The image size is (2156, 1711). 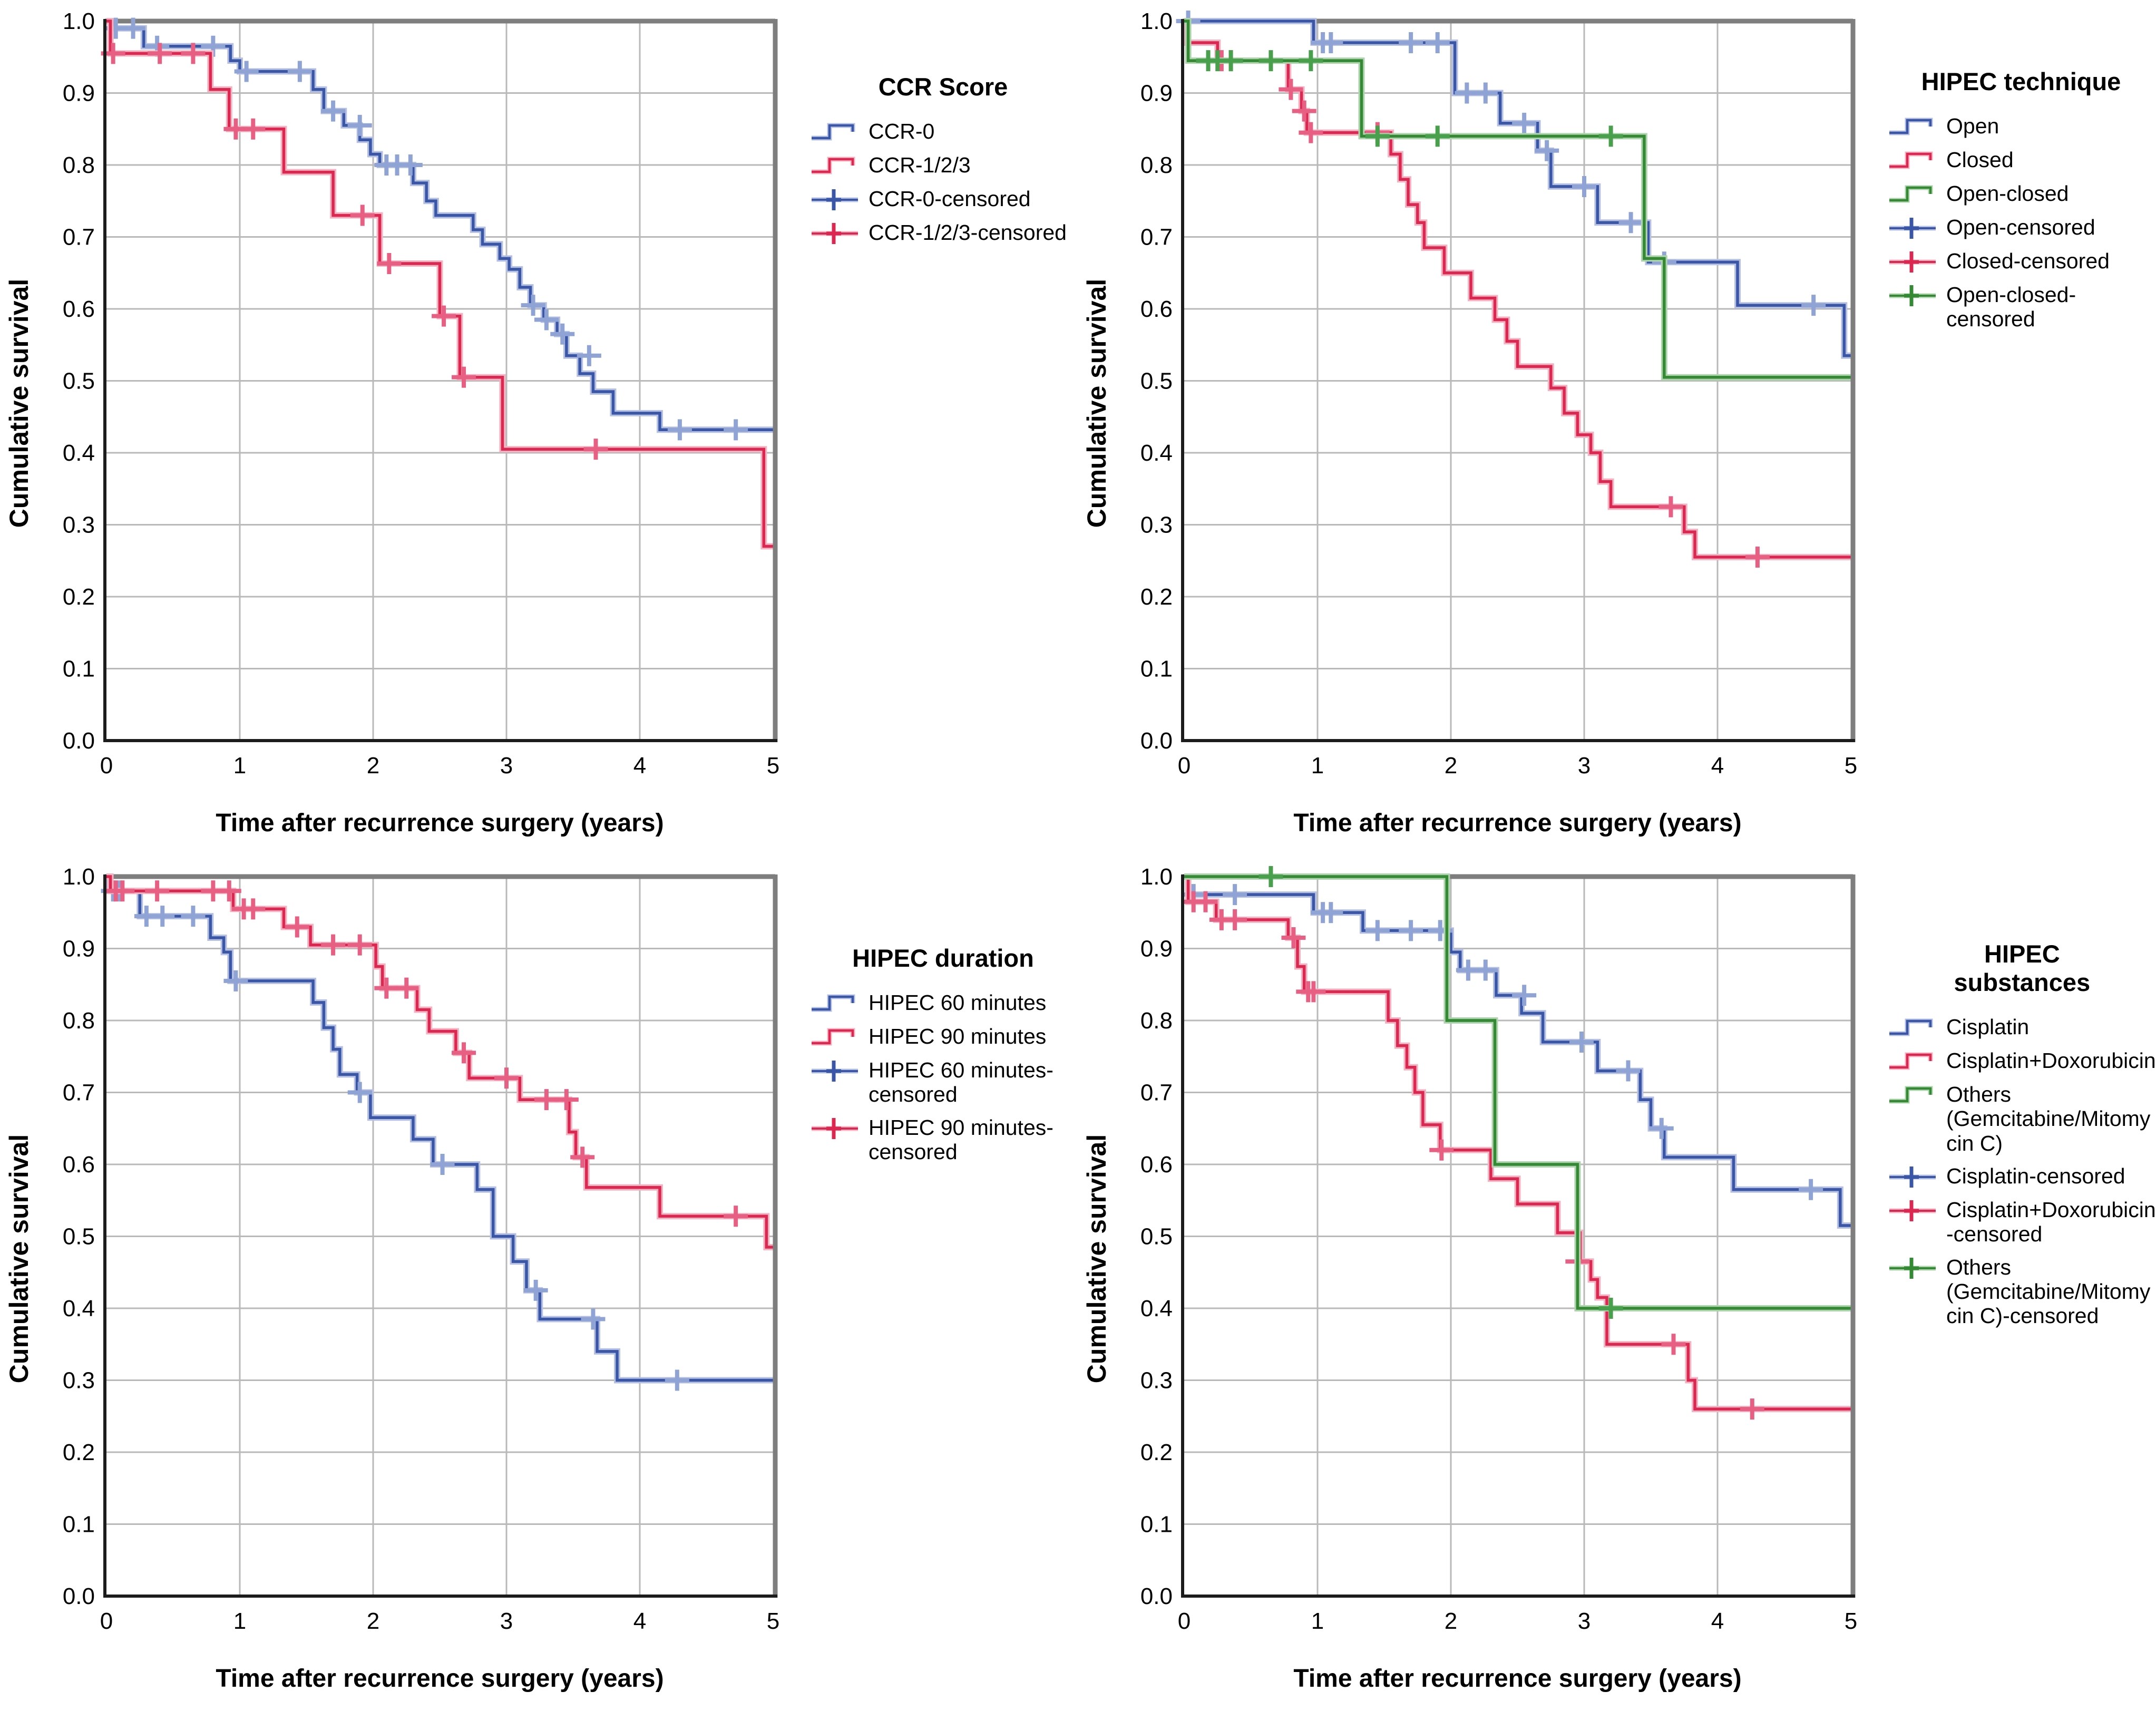 I want to click on y-tick-label: 0.7, so click(x=1156, y=1093).